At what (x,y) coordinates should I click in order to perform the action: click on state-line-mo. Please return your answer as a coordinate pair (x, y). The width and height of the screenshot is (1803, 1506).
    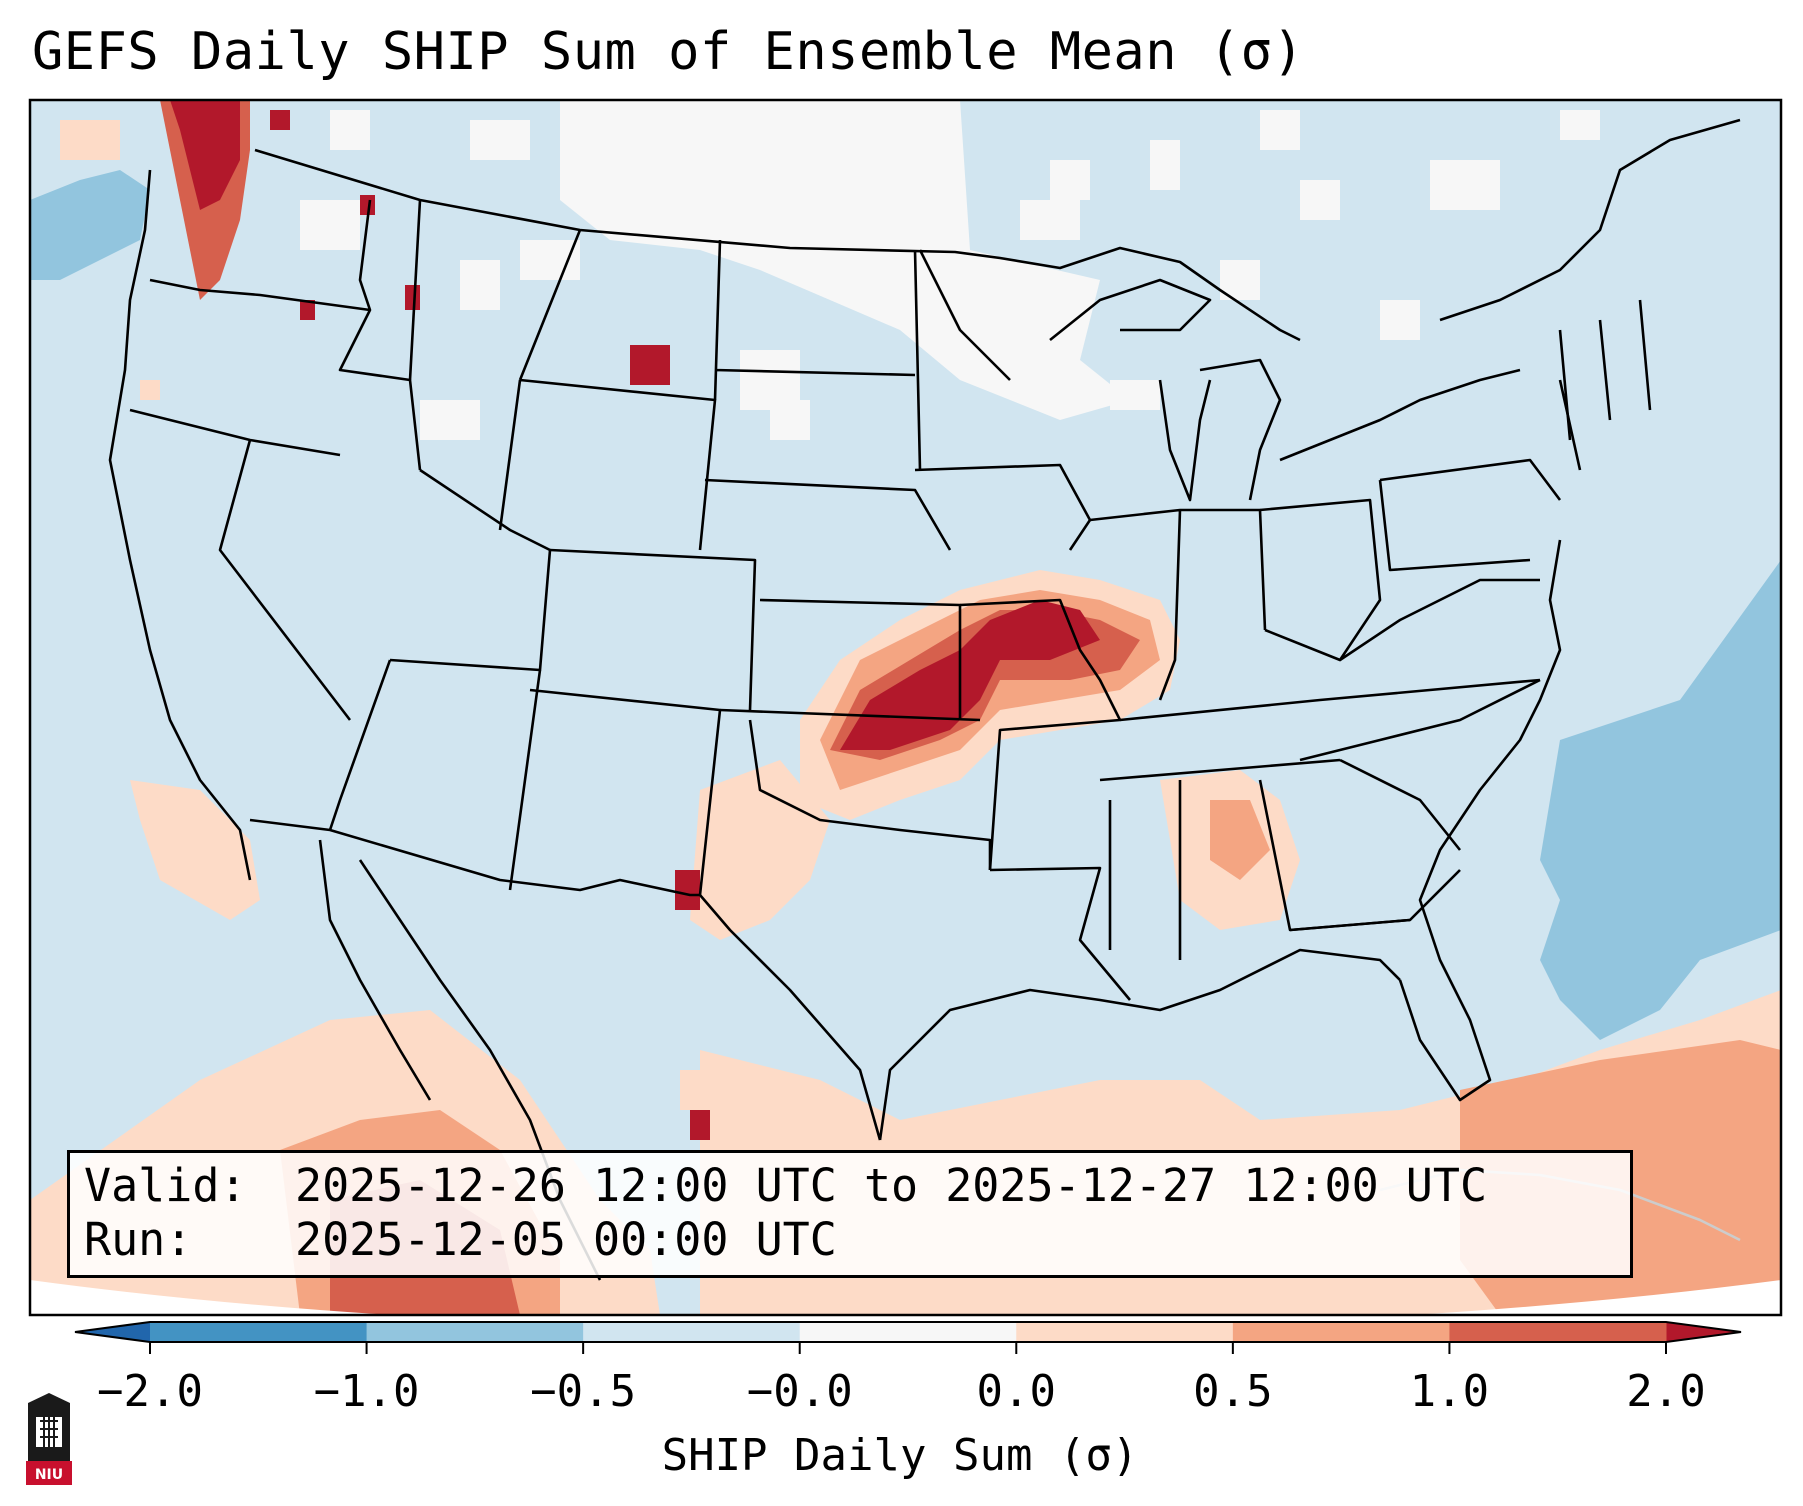
    Looking at the image, I should click on (1040, 734).